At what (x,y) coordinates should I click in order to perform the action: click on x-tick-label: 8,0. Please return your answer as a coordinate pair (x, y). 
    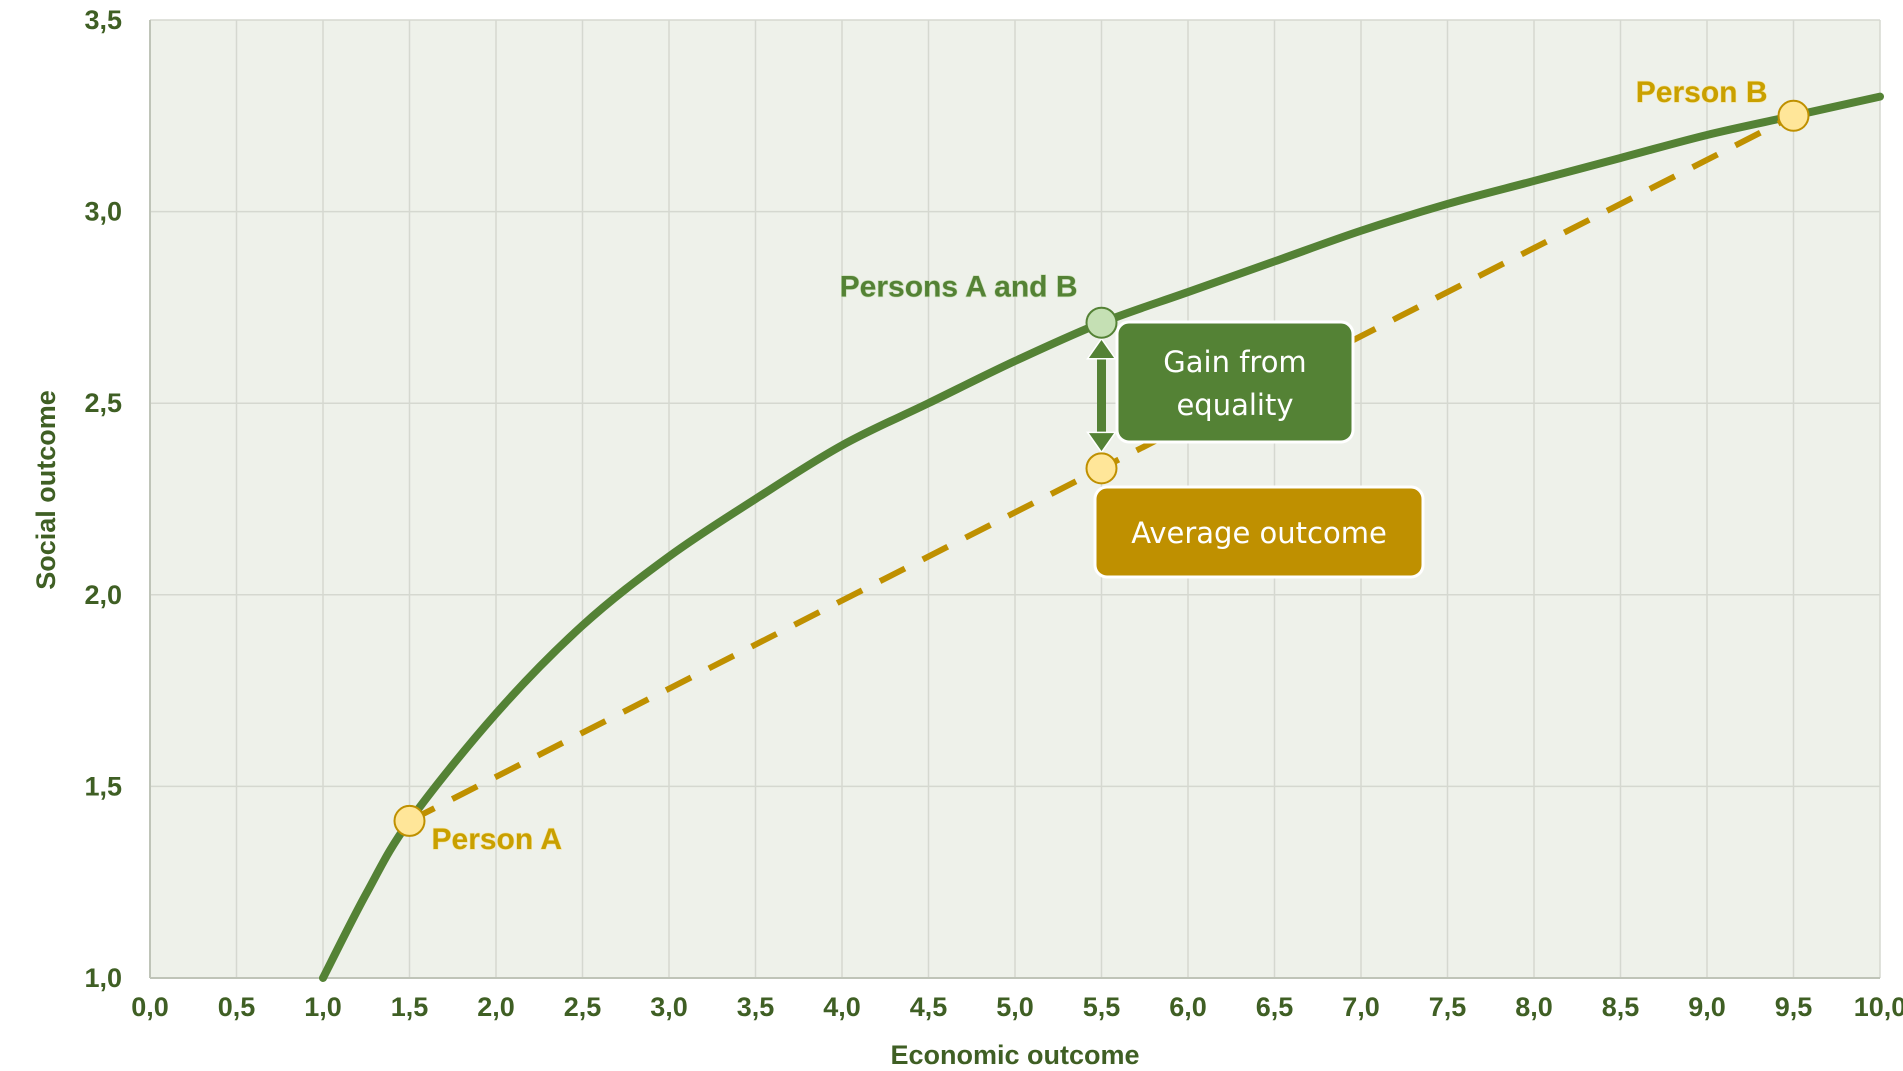
    Looking at the image, I should click on (1534, 1007).